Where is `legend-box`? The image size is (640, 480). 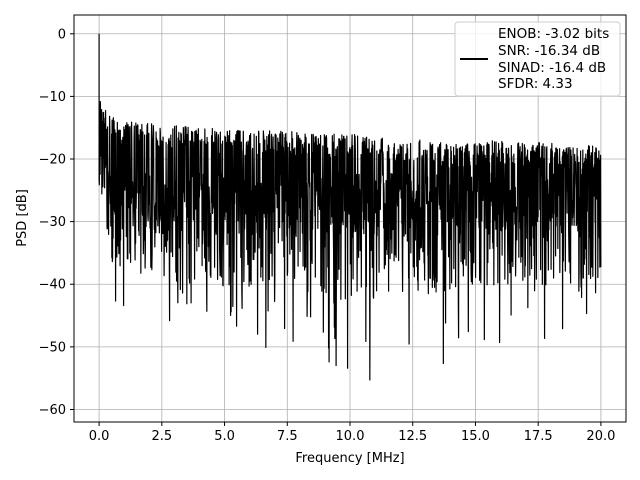
legend-box is located at coordinates (537, 59).